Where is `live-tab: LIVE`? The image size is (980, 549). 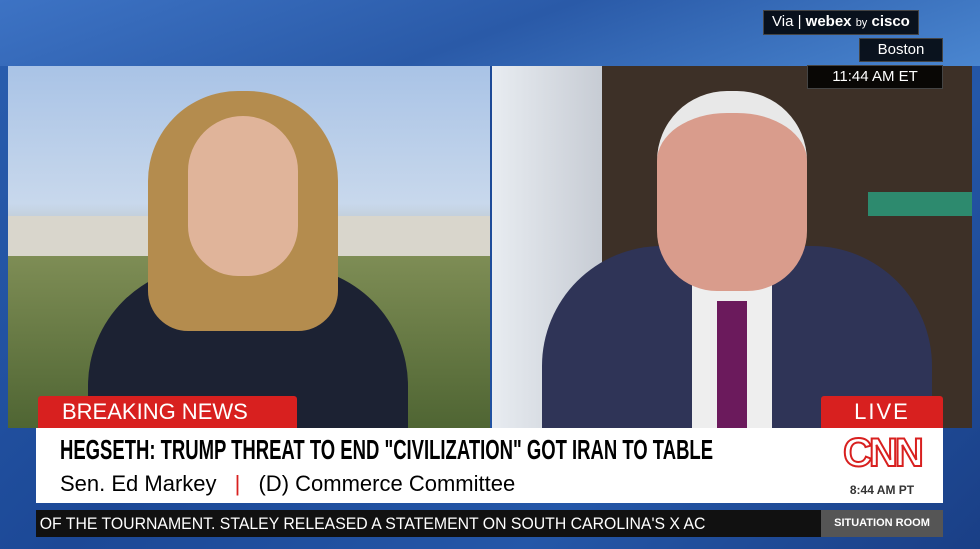
live-tab: LIVE is located at coordinates (882, 412).